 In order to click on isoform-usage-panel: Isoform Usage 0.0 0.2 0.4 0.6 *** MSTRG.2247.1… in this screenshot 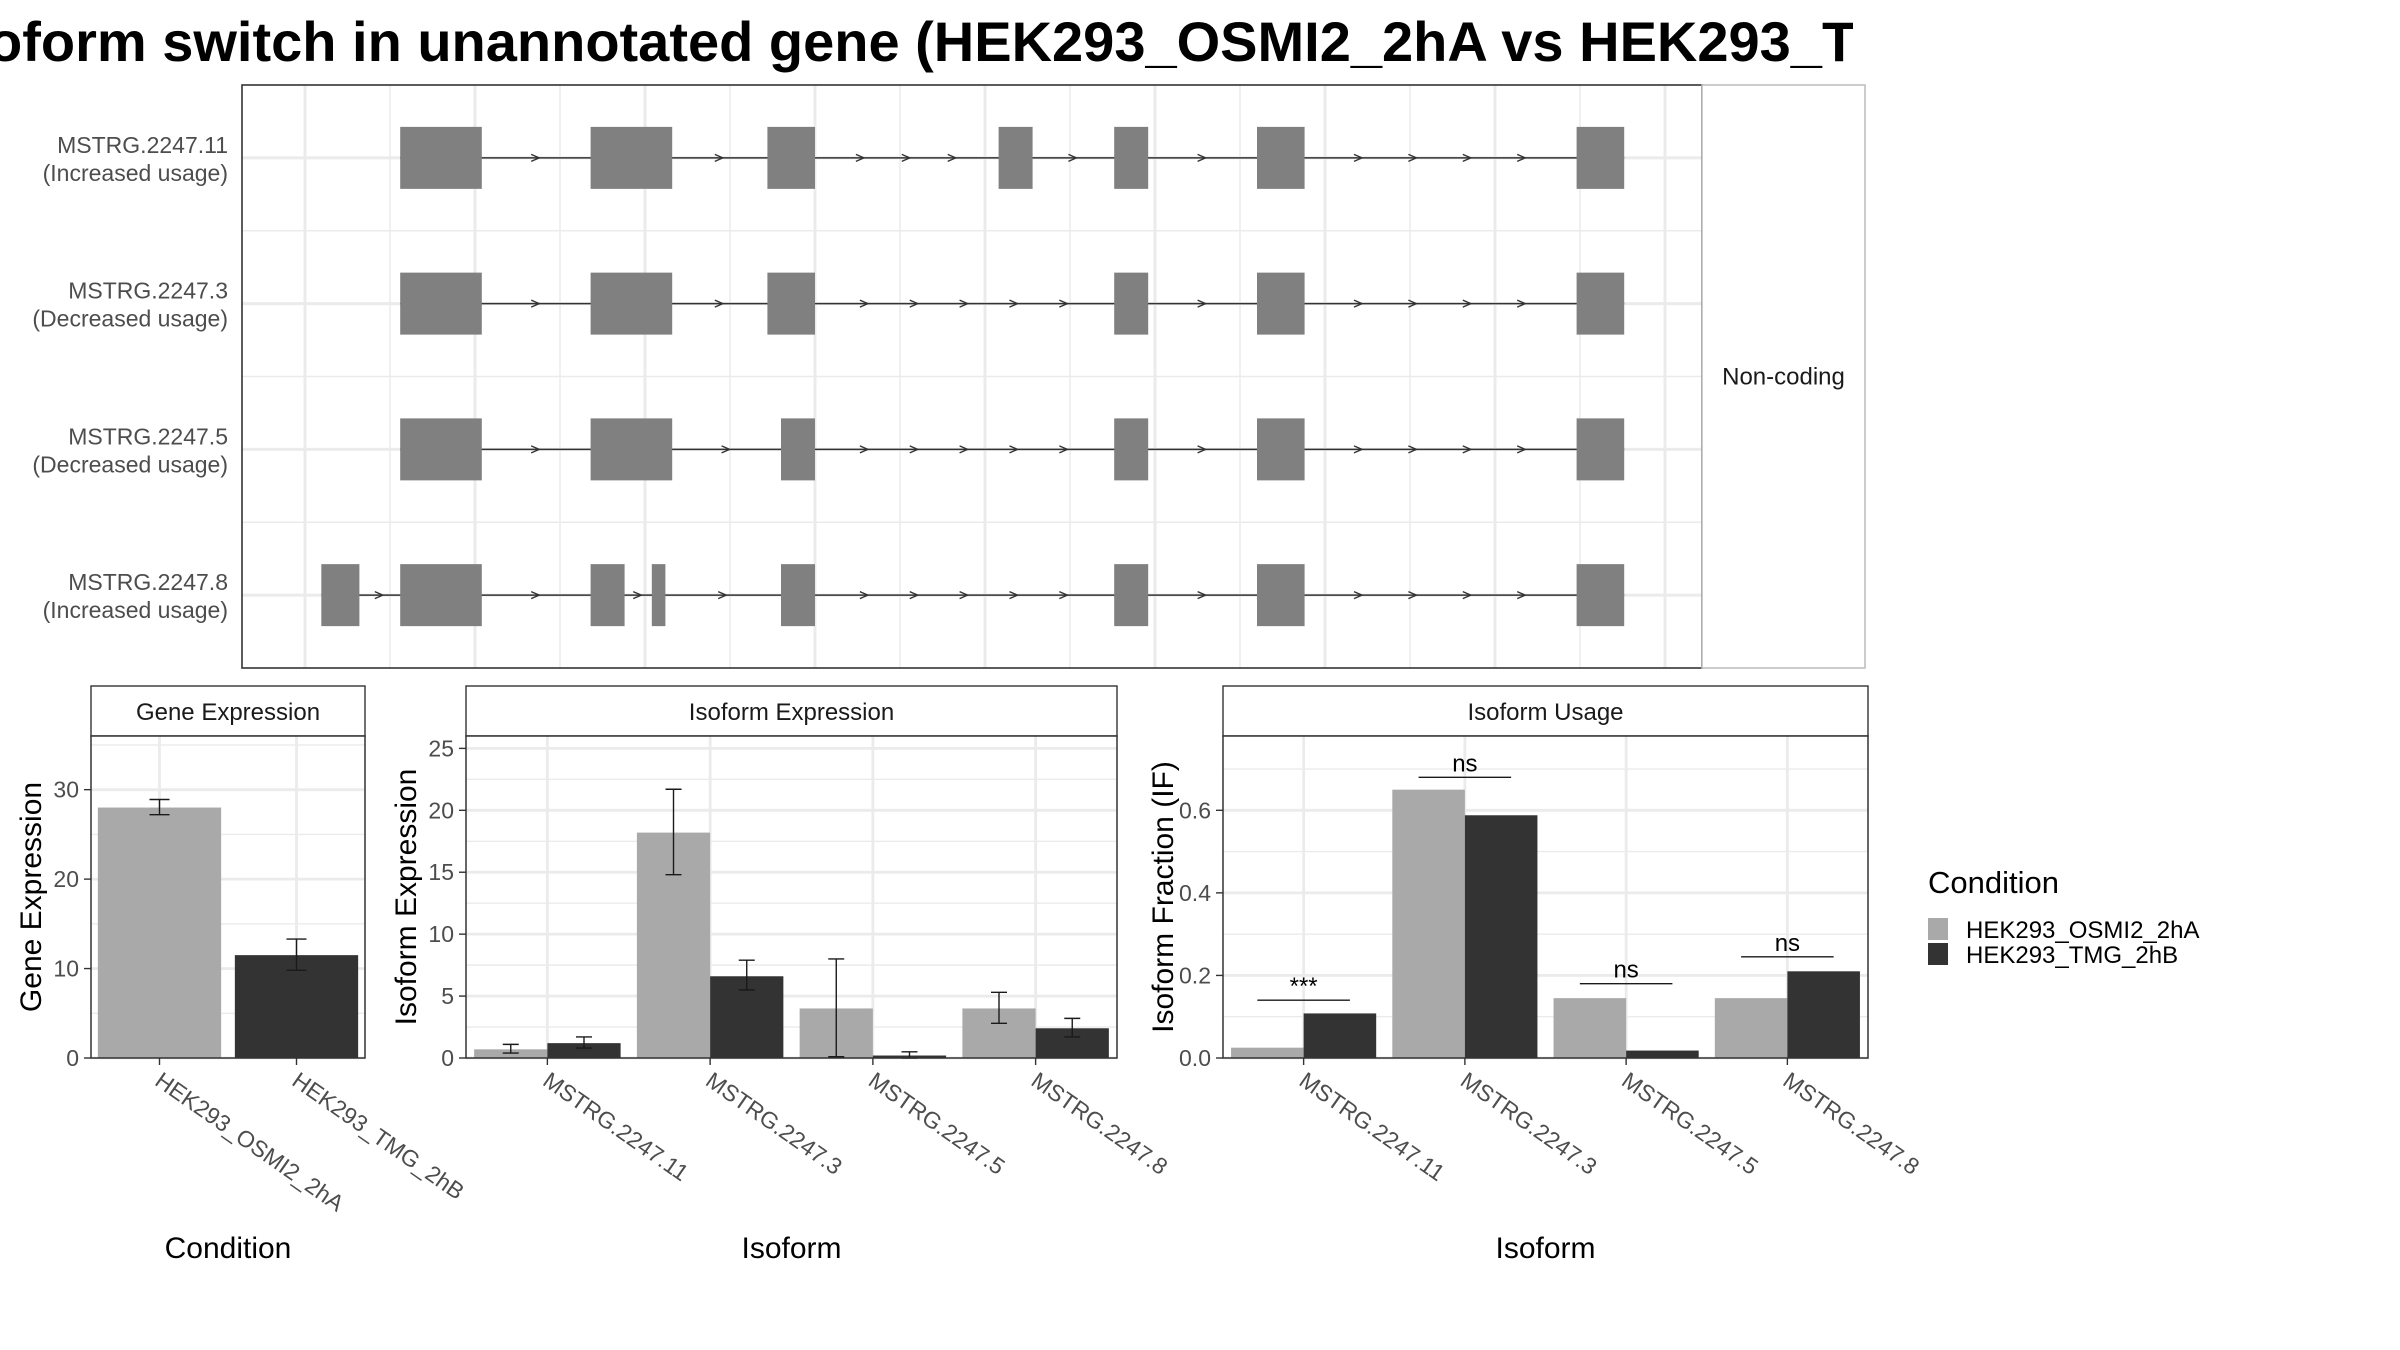, I will do `click(1536, 975)`.